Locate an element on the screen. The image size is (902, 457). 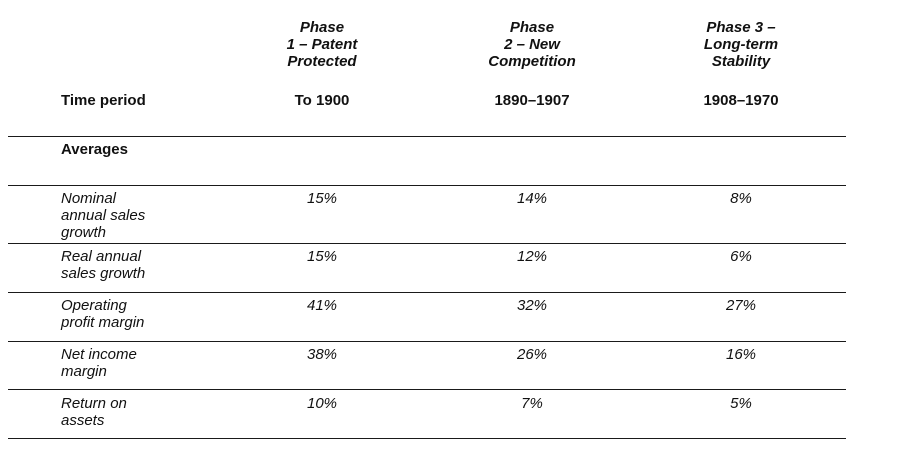
phase-2-header: Phase 2 – New Competition is located at coordinates (532, 44).